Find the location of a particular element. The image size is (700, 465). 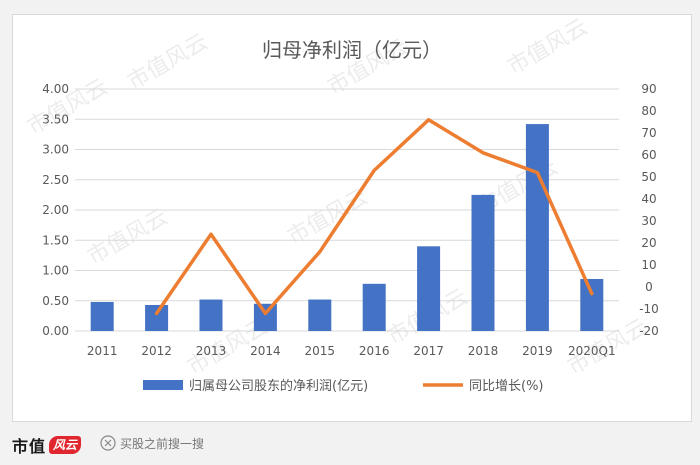

legend: 归属母公司股东的净利润(亿元) 同比增长(%) is located at coordinates (343, 386).